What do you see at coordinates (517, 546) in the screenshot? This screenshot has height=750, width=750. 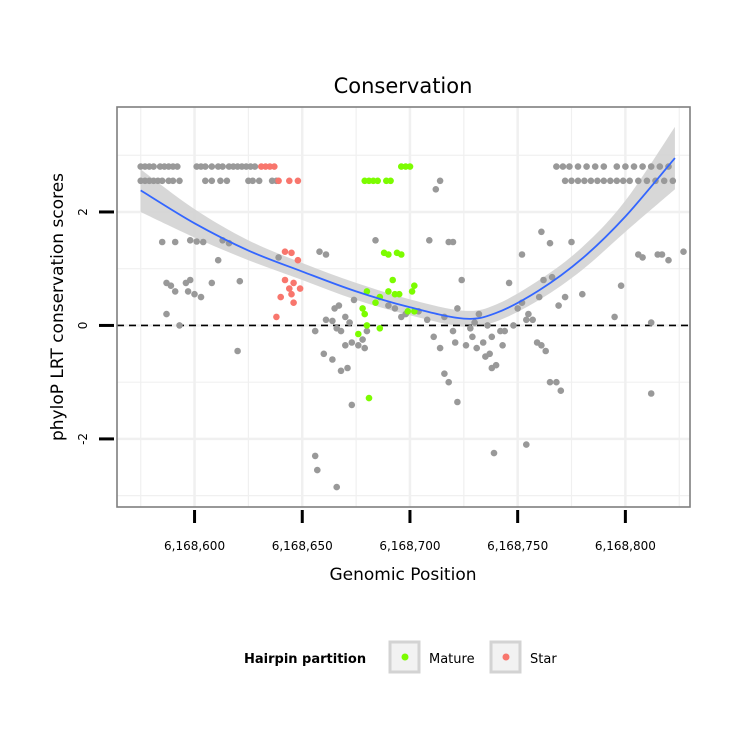 I see `x-tick-label: 6,168,750` at bounding box center [517, 546].